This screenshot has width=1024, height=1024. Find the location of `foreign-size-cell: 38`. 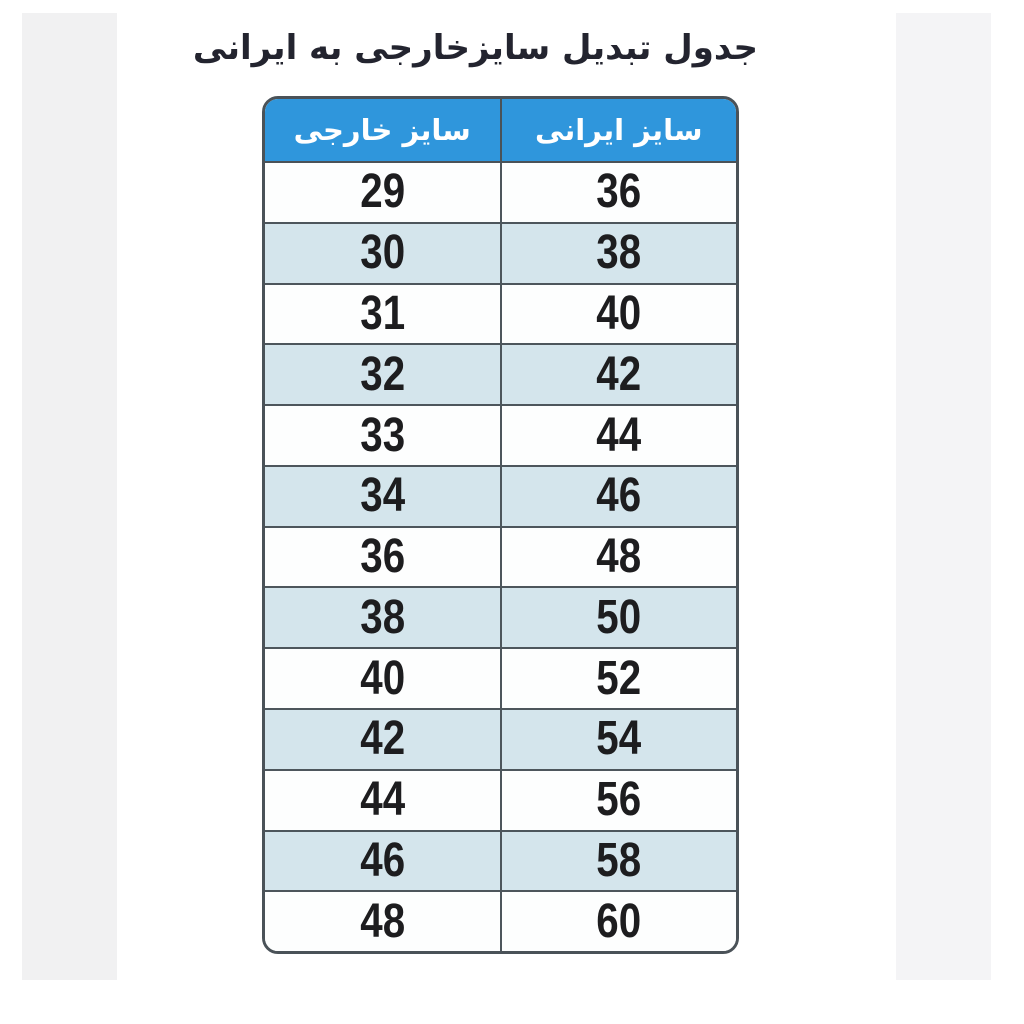

foreign-size-cell: 38 is located at coordinates (383, 618).